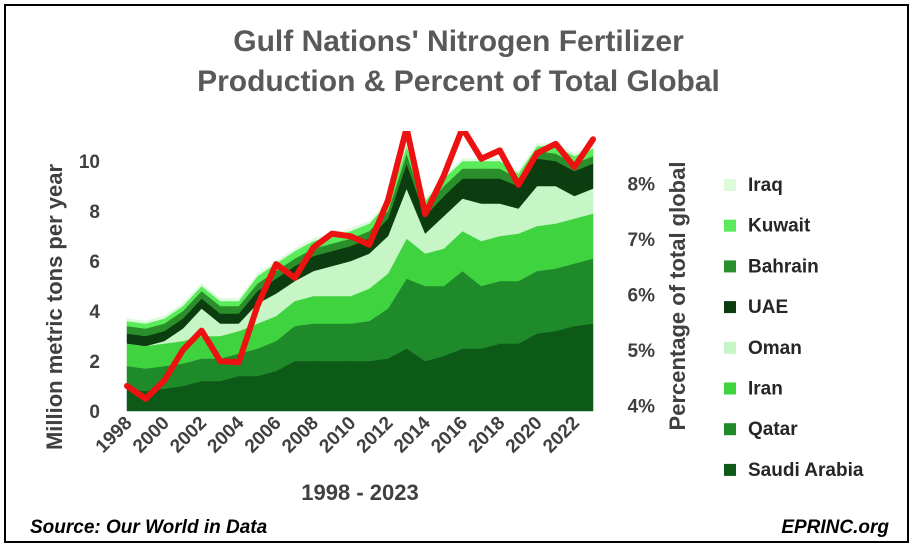  Describe the element at coordinates (642, 351) in the screenshot. I see `y2-tick-label: 5%` at that location.